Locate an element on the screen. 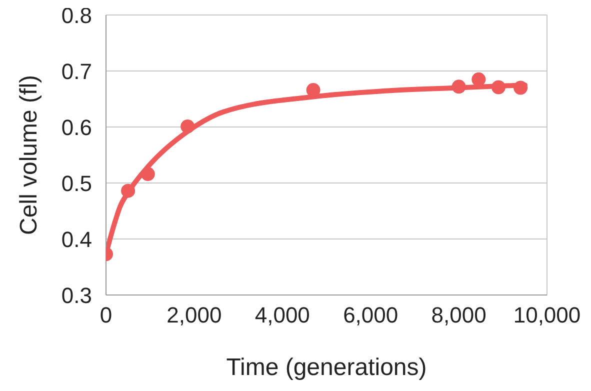 The image size is (591, 391). x-axis-title: Time (generations) is located at coordinates (326, 367).